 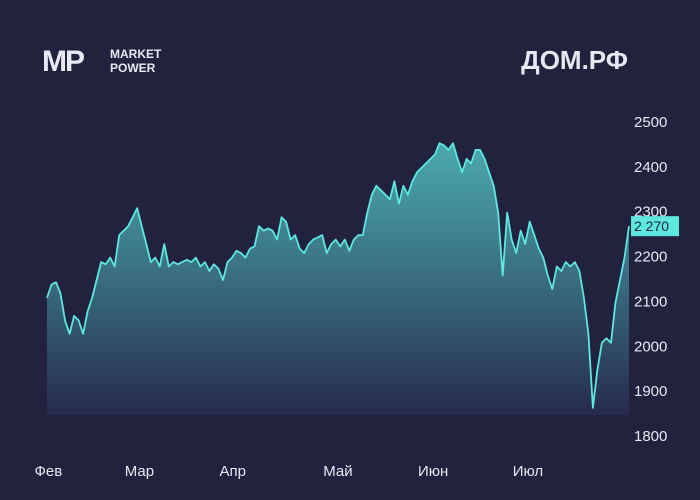 I want to click on y-tick-label: 2100, so click(x=650, y=301).